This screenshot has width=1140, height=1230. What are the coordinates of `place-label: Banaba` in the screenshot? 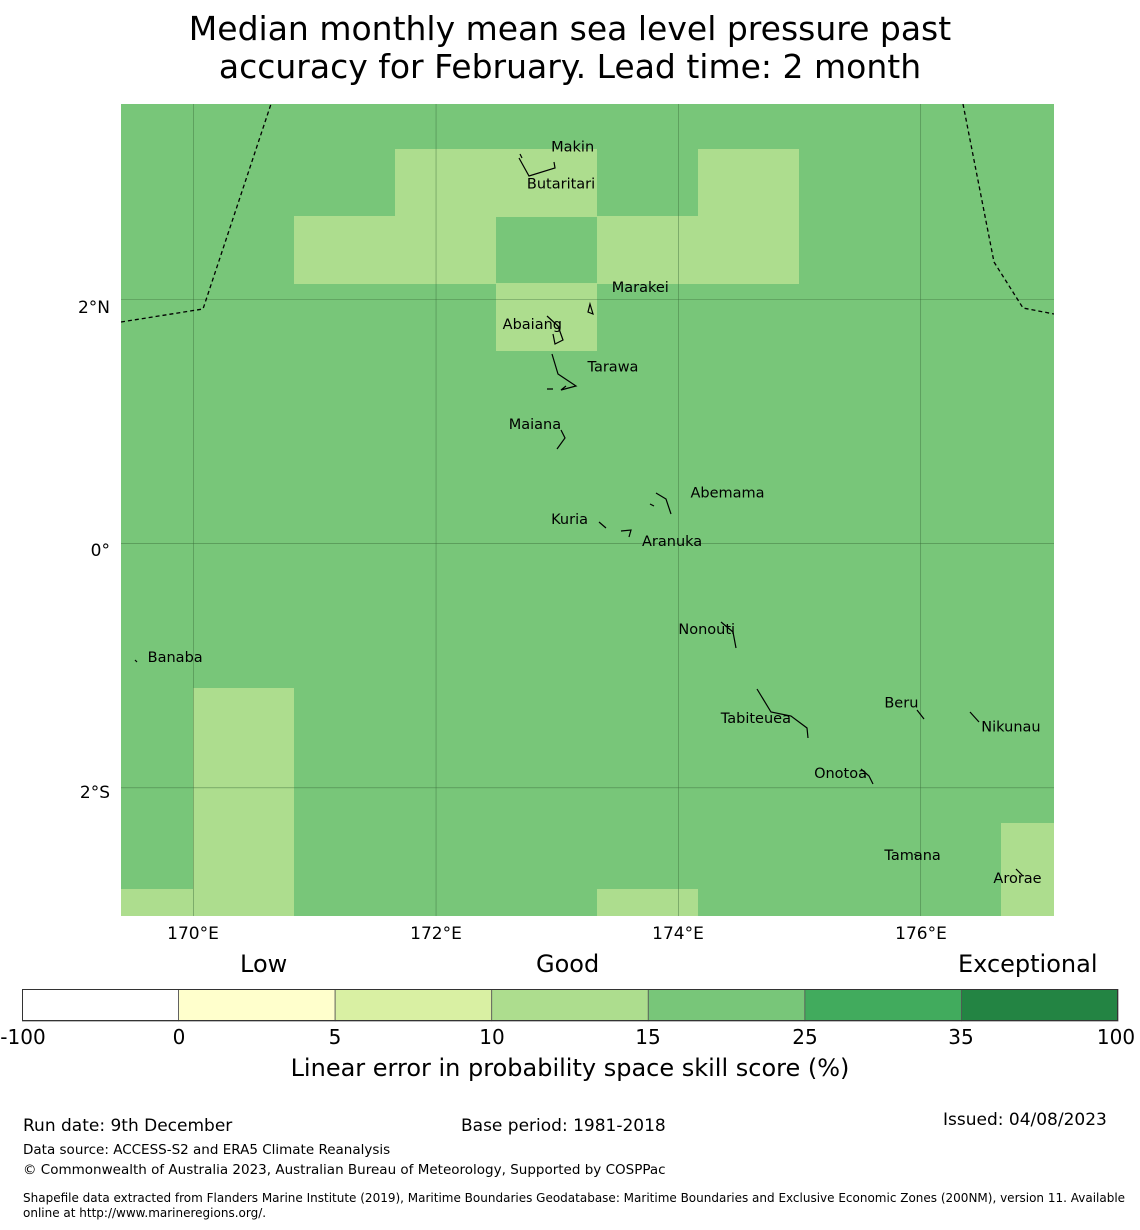 It's located at (175, 658).